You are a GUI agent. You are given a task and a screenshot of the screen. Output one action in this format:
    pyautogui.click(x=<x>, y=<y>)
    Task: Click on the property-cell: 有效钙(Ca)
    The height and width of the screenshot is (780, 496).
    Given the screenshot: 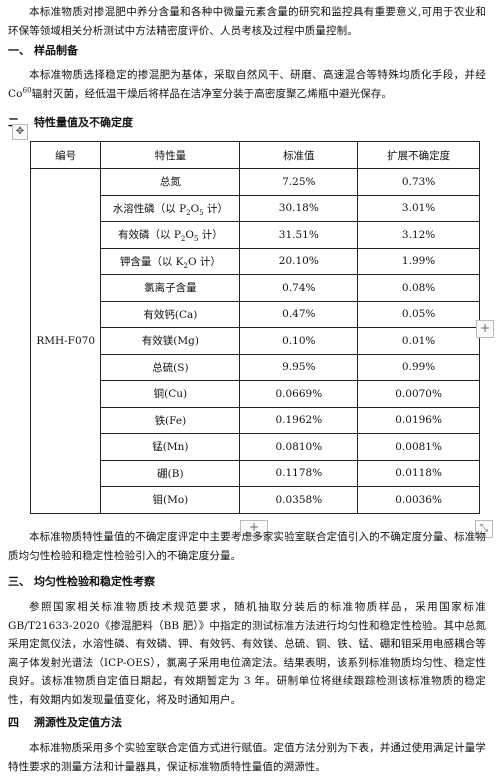 What is the action you would take?
    pyautogui.click(x=170, y=314)
    